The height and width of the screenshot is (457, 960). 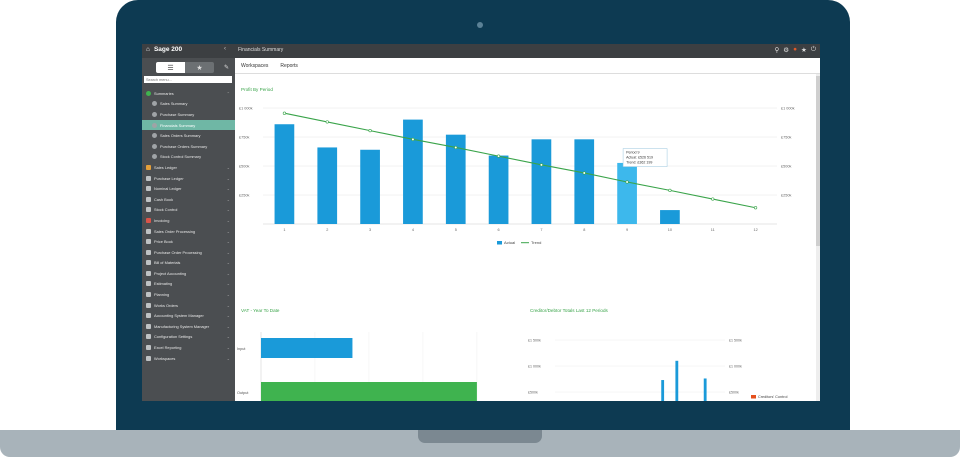 What do you see at coordinates (188, 294) in the screenshot?
I see `sidebar-item-planning: Planning ⌄` at bounding box center [188, 294].